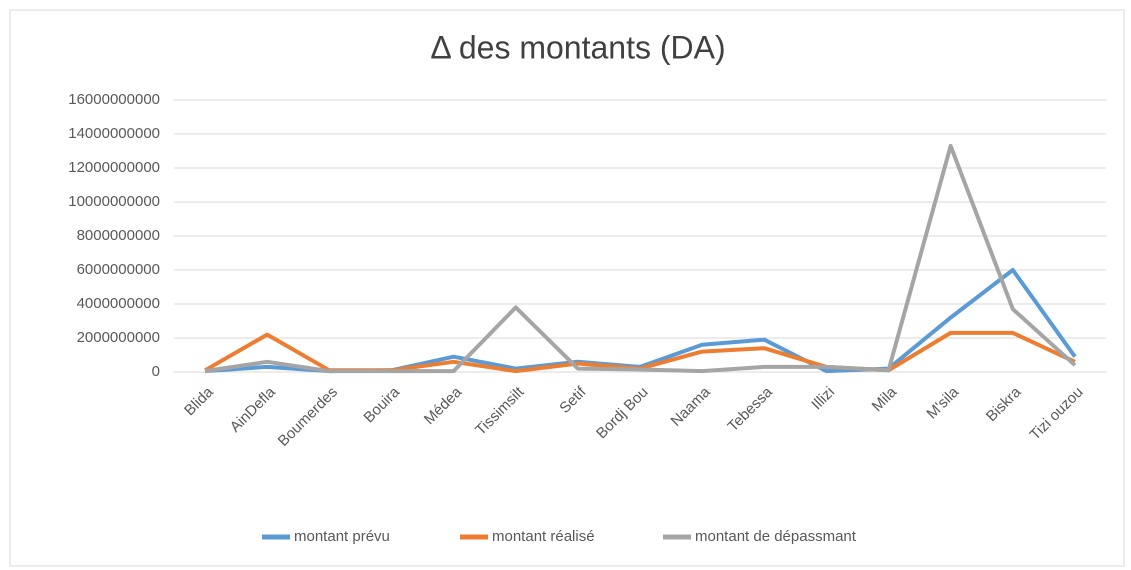 This screenshot has width=1131, height=570. What do you see at coordinates (114, 201) in the screenshot?
I see `y-tick-label: 10000000000` at bounding box center [114, 201].